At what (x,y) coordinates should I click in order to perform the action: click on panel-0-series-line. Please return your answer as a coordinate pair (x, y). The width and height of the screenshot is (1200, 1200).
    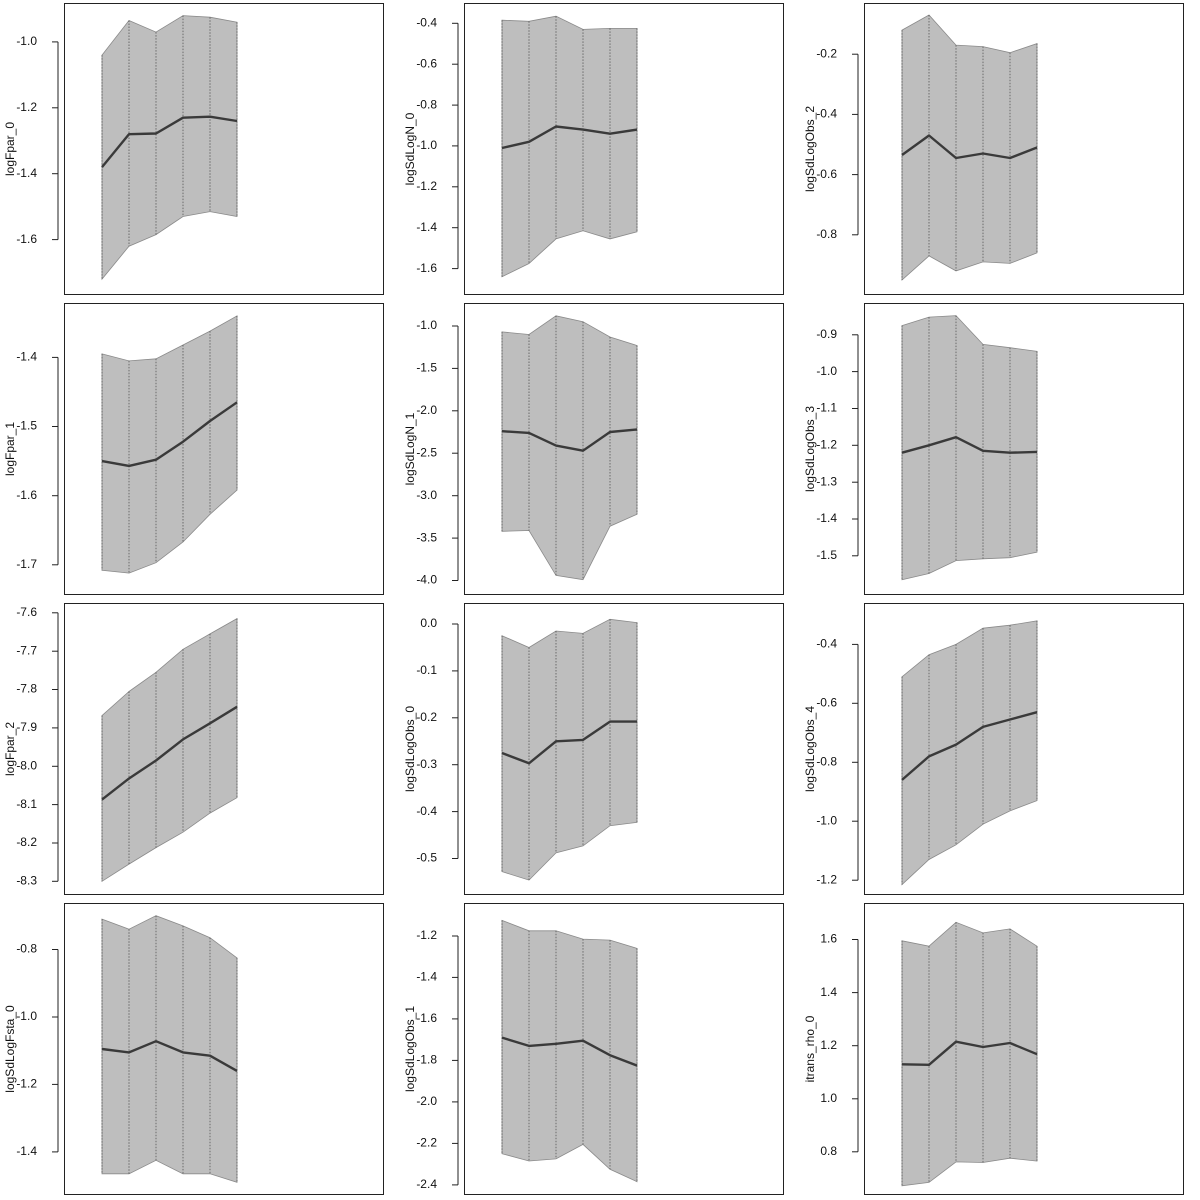
    Looking at the image, I should click on (169, 141).